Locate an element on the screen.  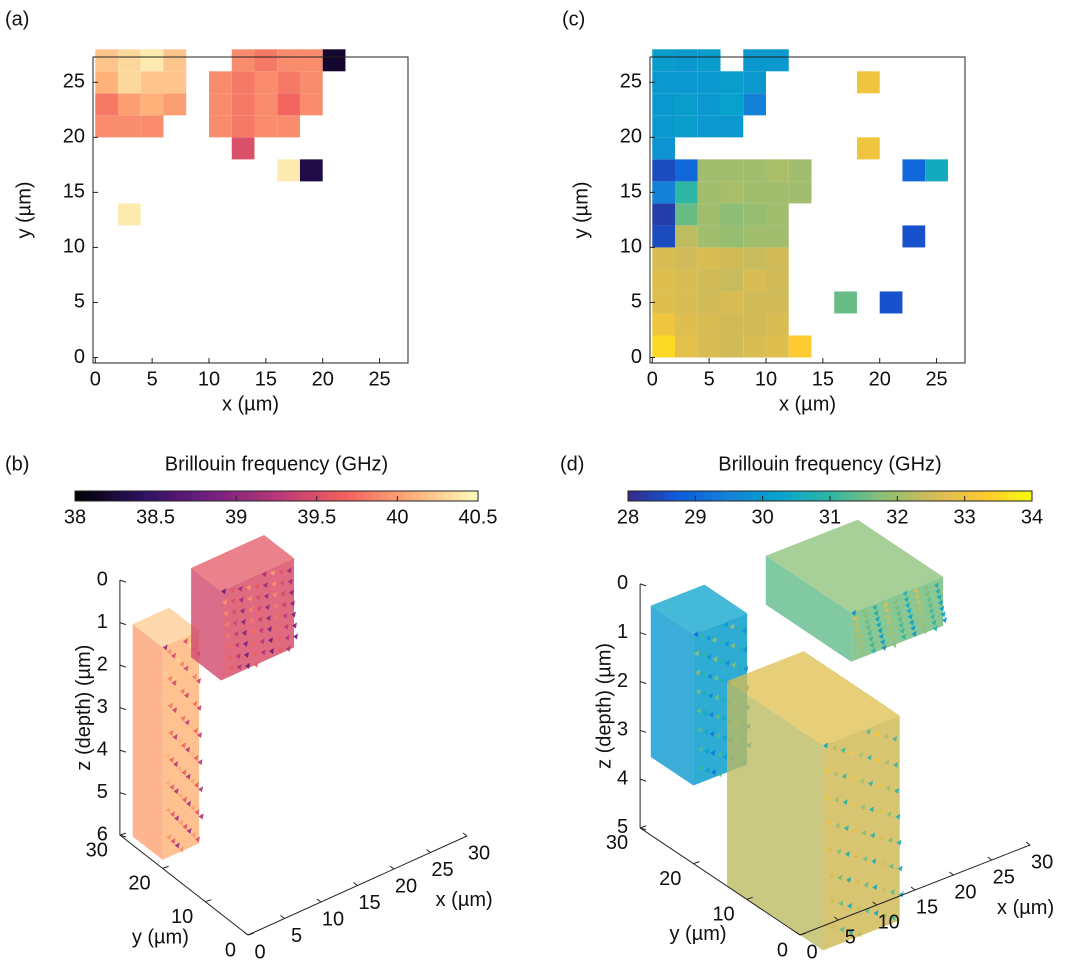
volume-surface is located at coordinates (699, 609).